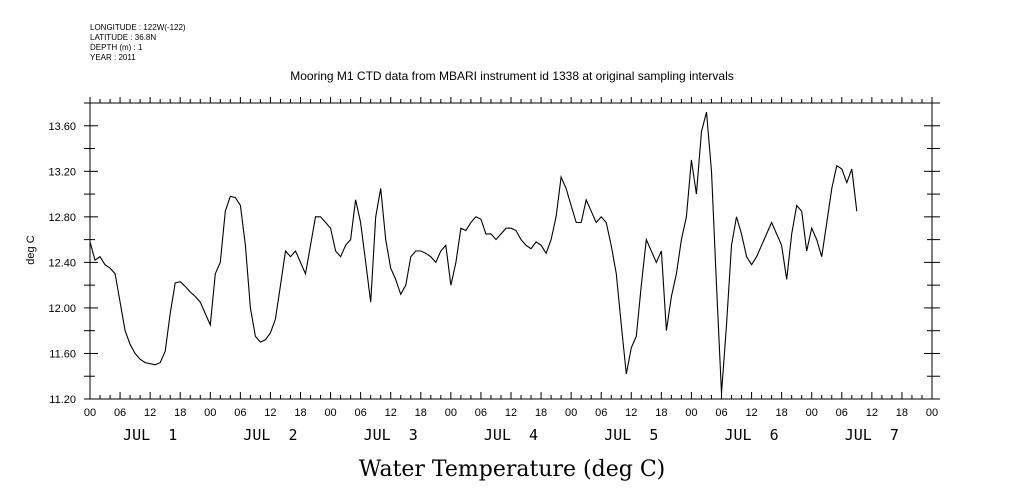 This screenshot has height=504, width=1009. I want to click on day-labels: JUL 1 JUL 2 JUL 3 JUL 4 JUL 5 JUL 6 JUL 7, so click(511, 435).